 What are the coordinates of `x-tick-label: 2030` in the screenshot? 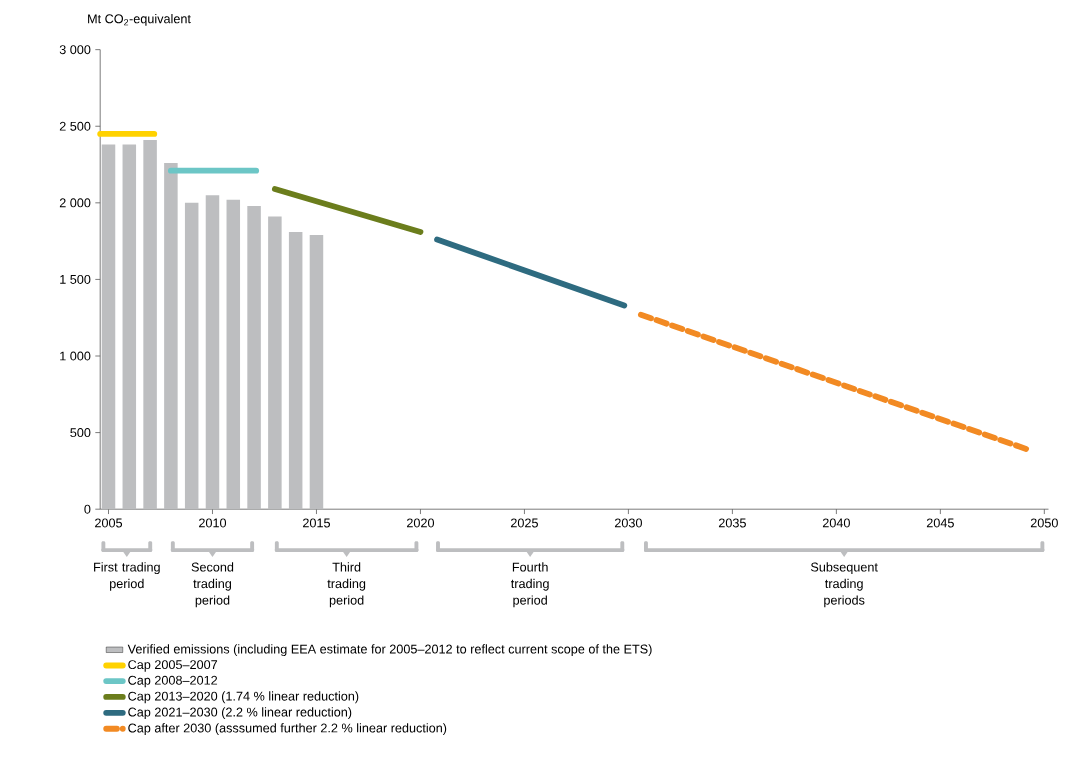 It's located at (628, 523).